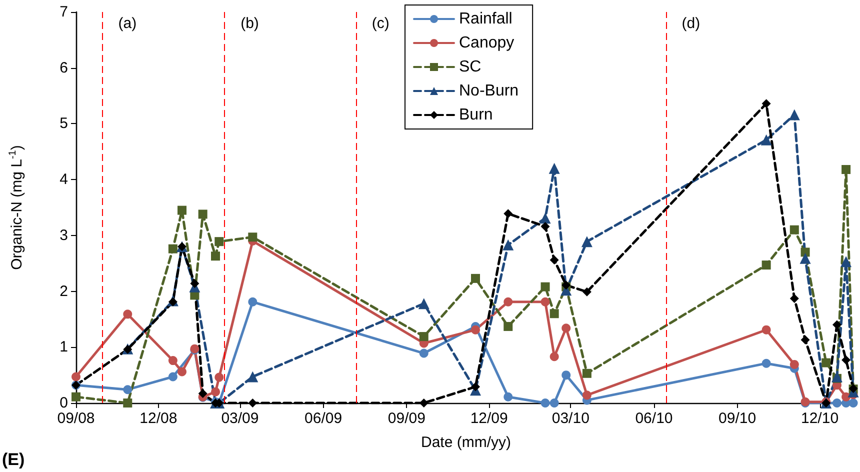 This screenshot has height=472, width=860. Describe the element at coordinates (470, 67) in the screenshot. I see `legend-label: SC` at that location.